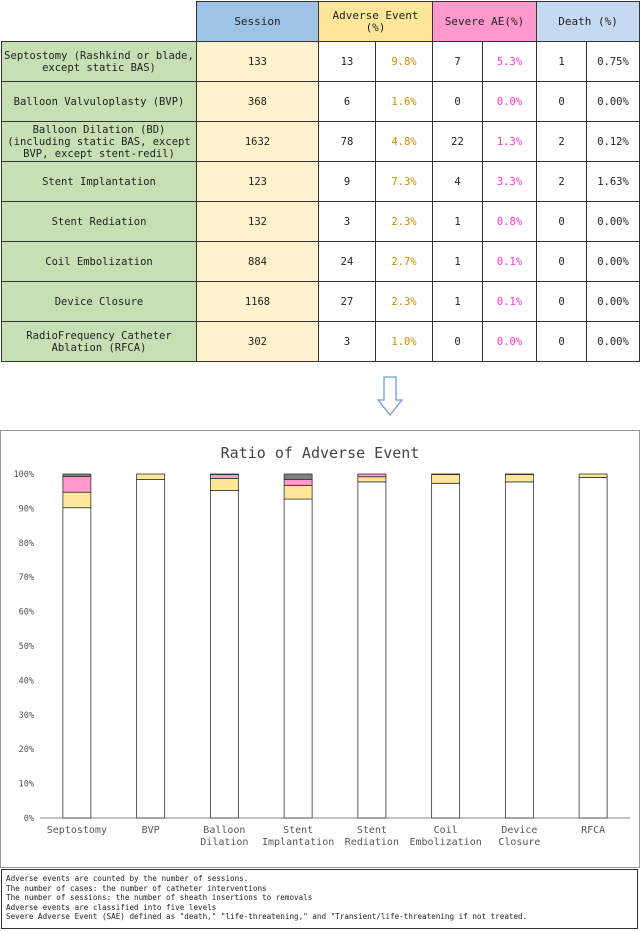 This screenshot has height=932, width=640. I want to click on ae-count-cell: 24, so click(347, 261).